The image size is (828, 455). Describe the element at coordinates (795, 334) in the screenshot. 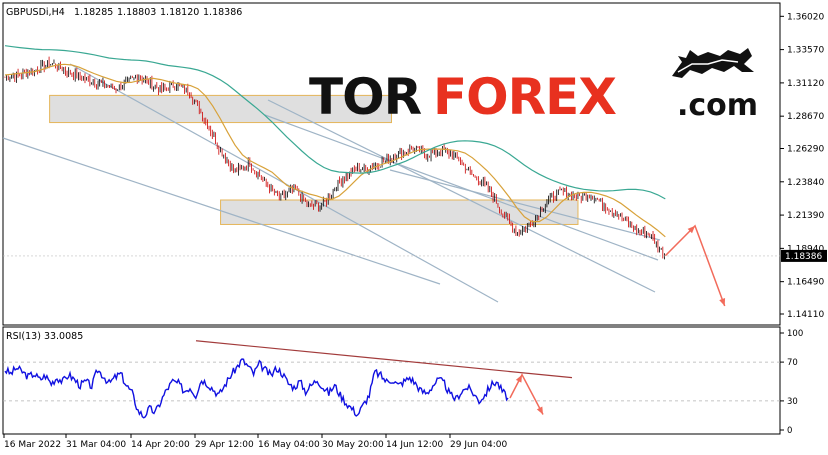

I see `rsi-axis-label: 100` at that location.